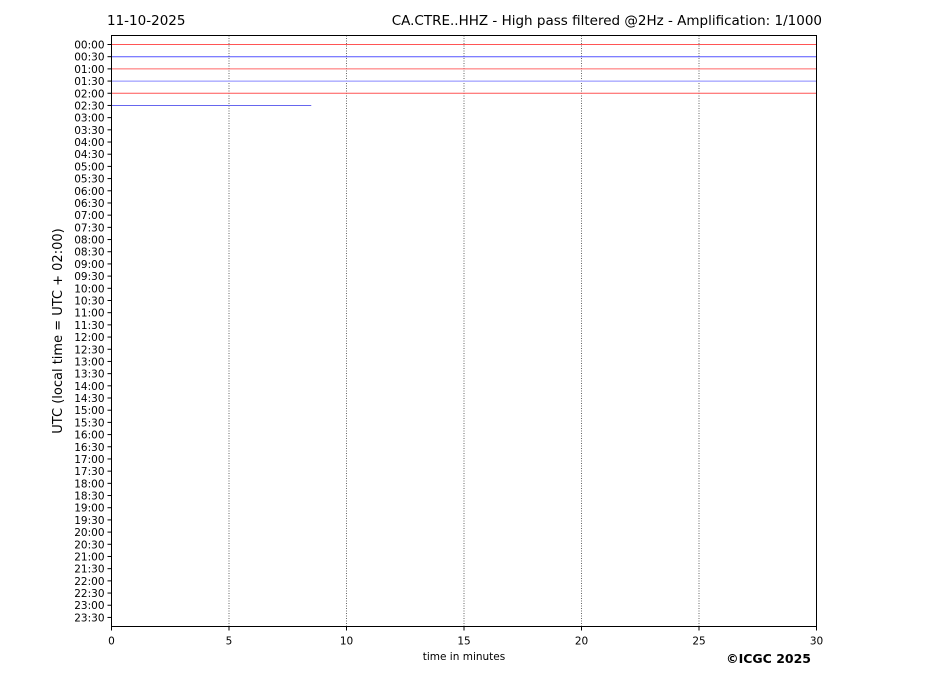  What do you see at coordinates (89, 338) in the screenshot?
I see `y-tick-label: 12:00` at bounding box center [89, 338].